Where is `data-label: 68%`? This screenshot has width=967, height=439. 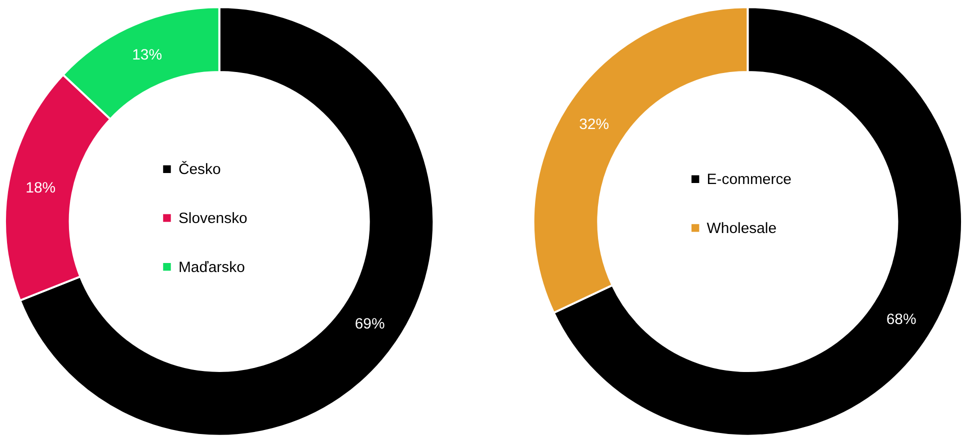 data-label: 68% is located at coordinates (901, 319).